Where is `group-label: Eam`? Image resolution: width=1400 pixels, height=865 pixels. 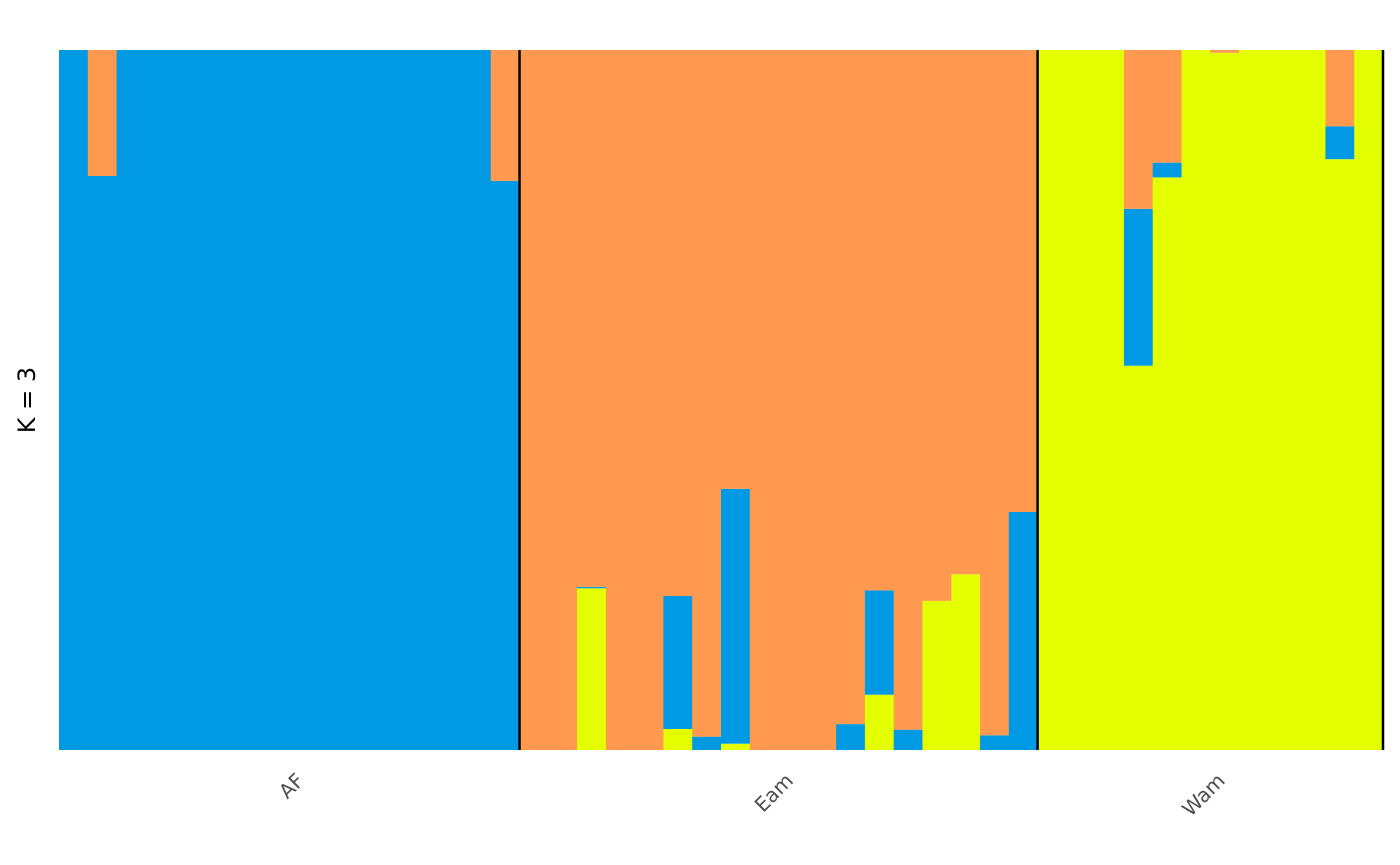
group-label: Eam is located at coordinates (774, 792).